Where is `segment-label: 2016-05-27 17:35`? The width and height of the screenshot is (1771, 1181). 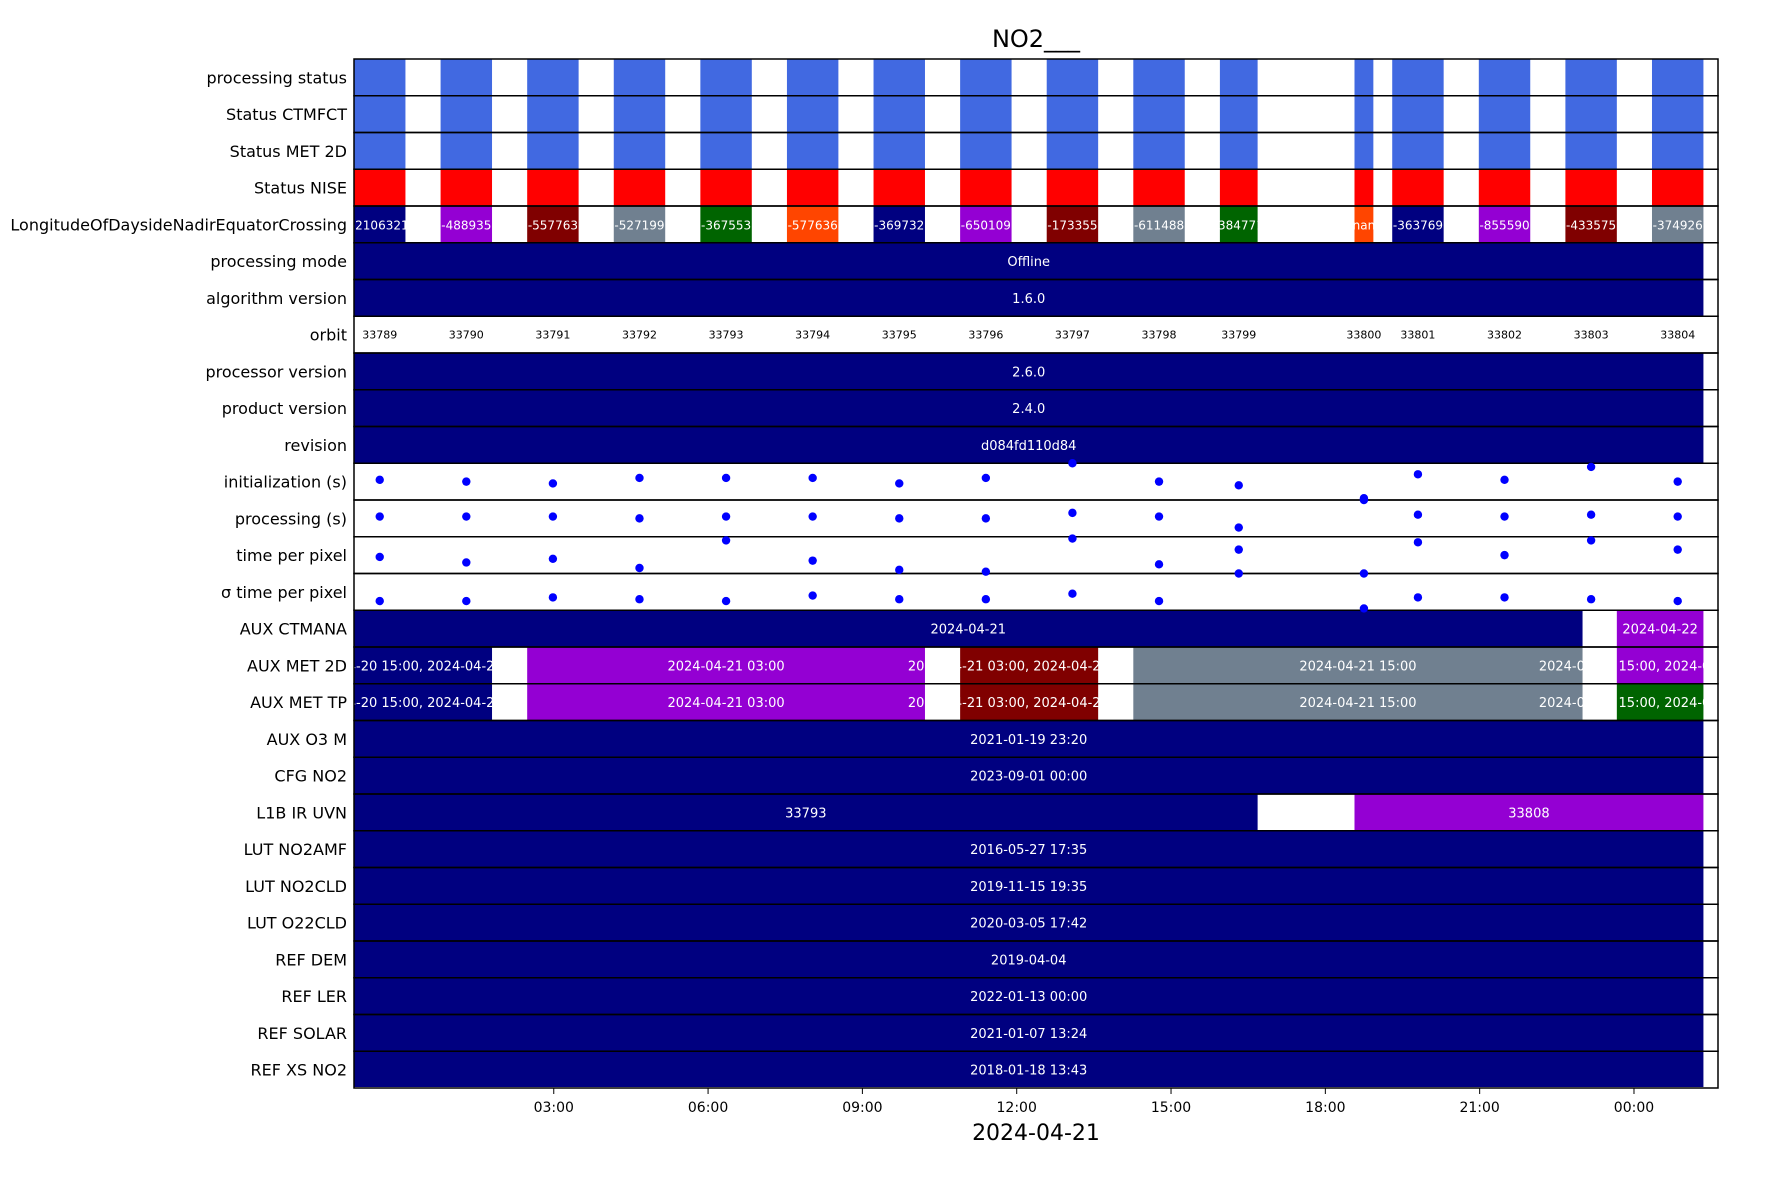
segment-label: 2016-05-27 17:35 is located at coordinates (1028, 850).